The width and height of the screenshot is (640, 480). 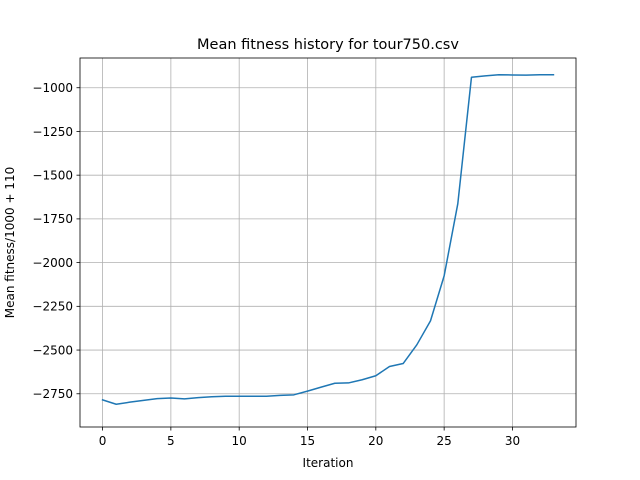 What do you see at coordinates (328, 45) in the screenshot?
I see `chart-title: Mean fitness history for tour750.csv` at bounding box center [328, 45].